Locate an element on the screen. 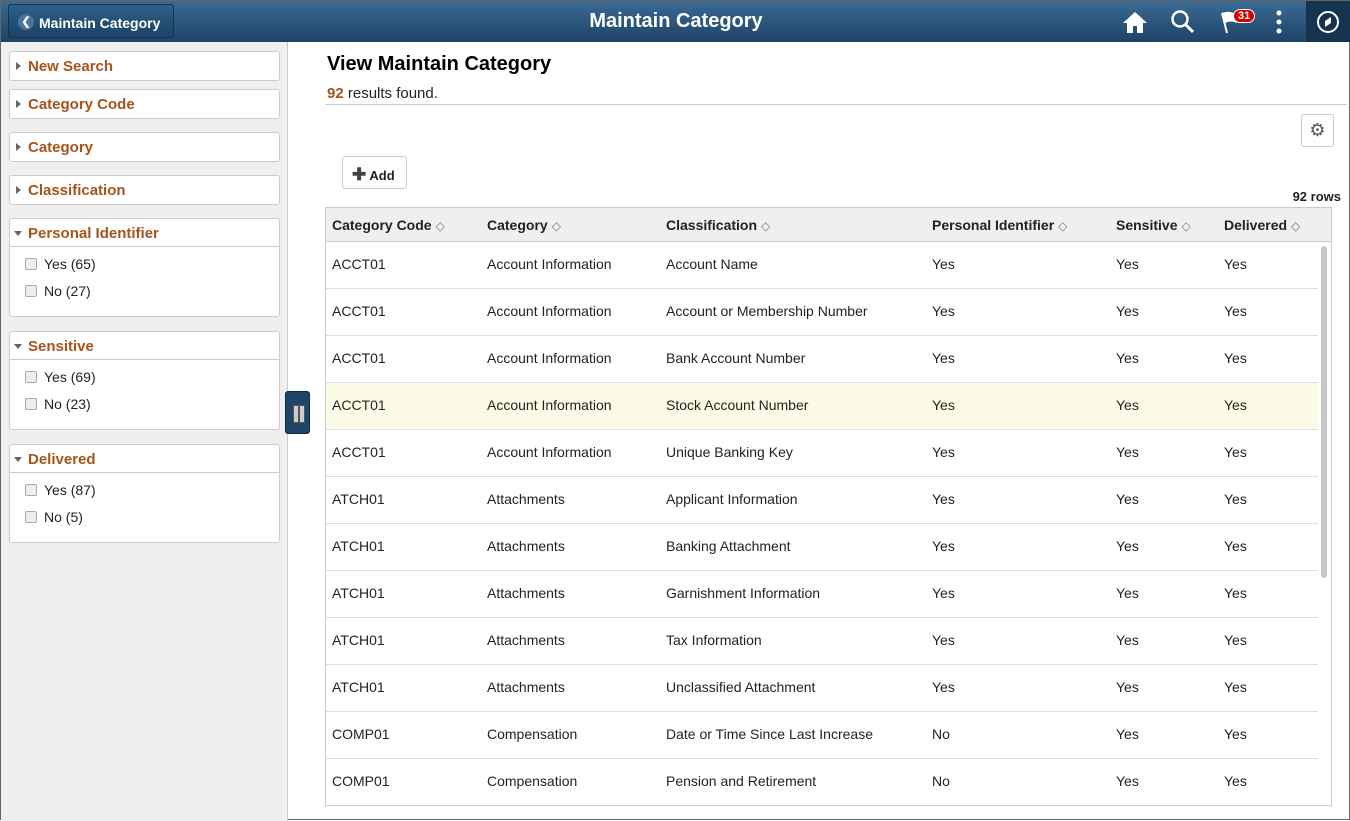  column-header: Personal Identifier ◇ is located at coordinates (999, 225).